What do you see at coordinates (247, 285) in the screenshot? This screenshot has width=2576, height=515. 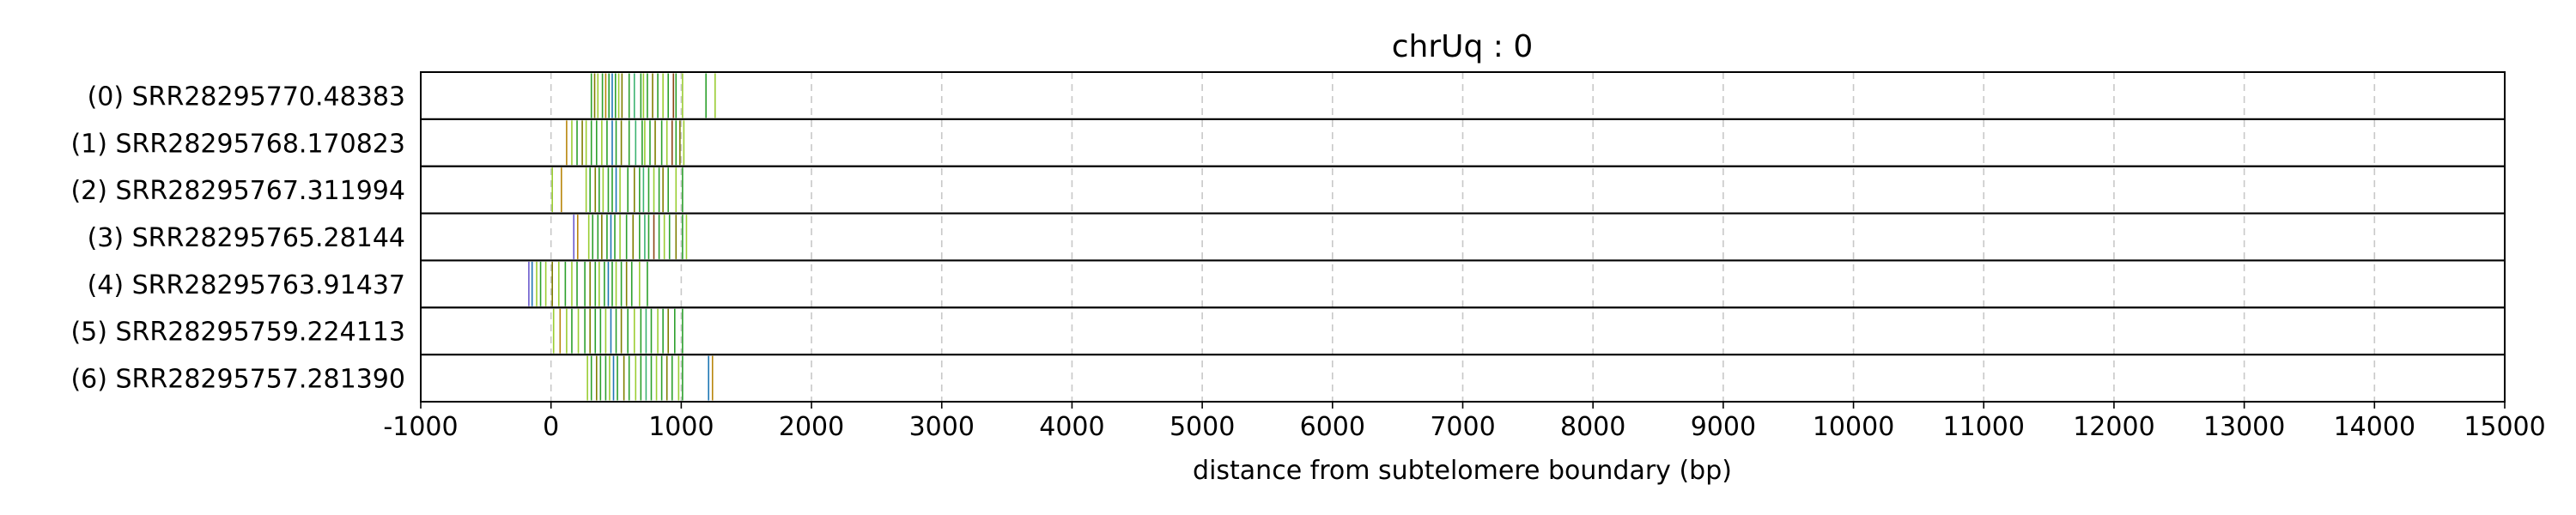 I see `track-label: (4) SRR28295763.91437` at bounding box center [247, 285].